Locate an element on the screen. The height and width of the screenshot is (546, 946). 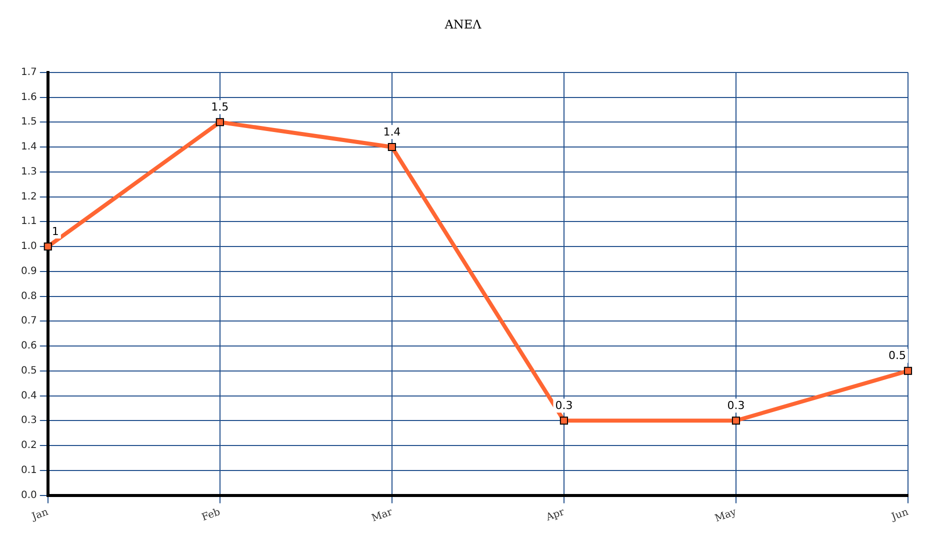
x-tick-label: Feb is located at coordinates (211, 515).